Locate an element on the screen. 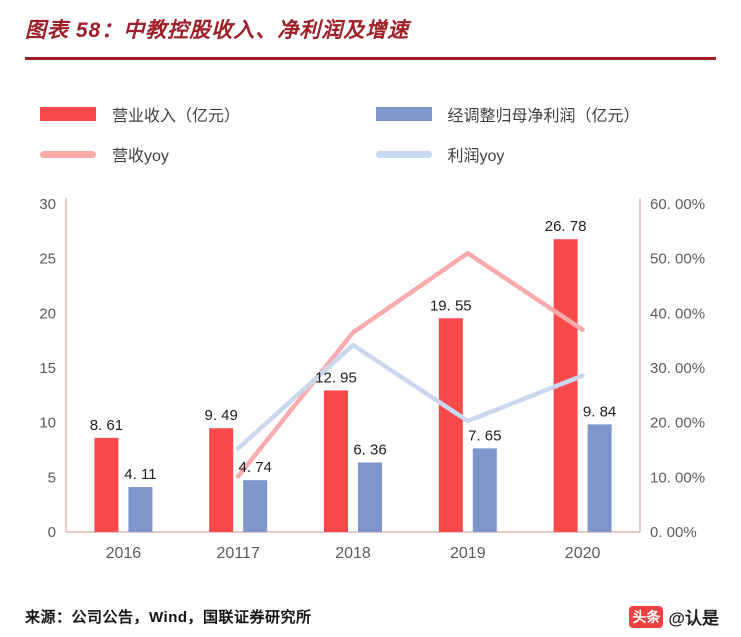 The width and height of the screenshot is (741, 637). bar-value-label: 4. 11 is located at coordinates (140, 474).